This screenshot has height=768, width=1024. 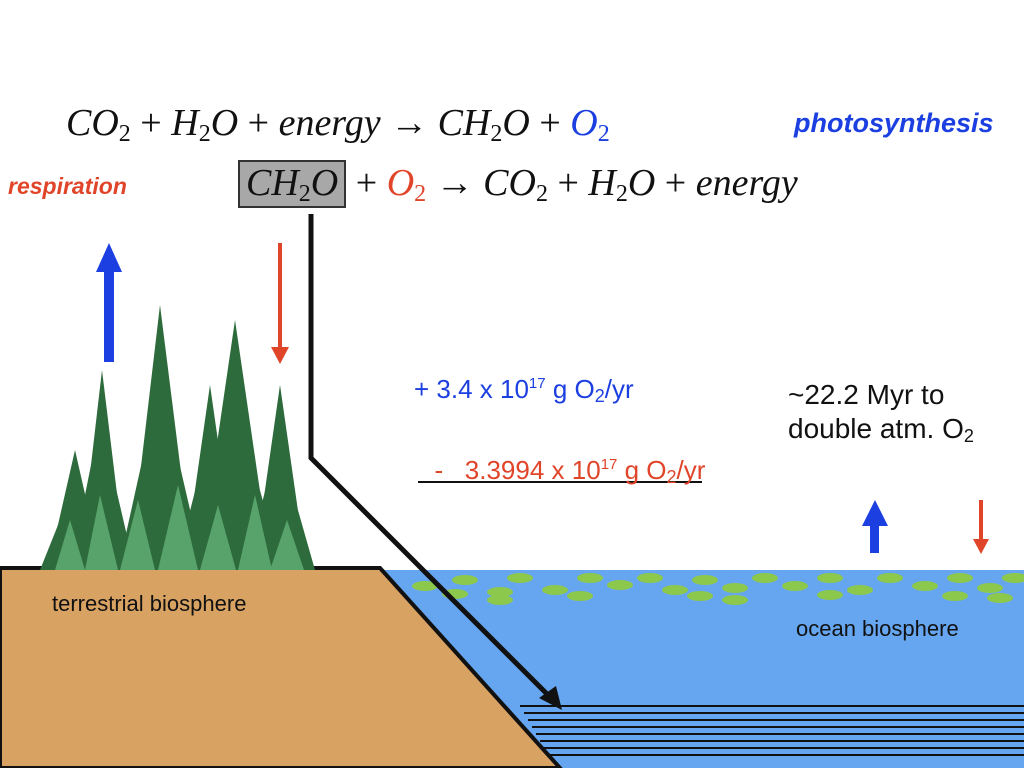 What do you see at coordinates (524, 390) in the screenshot?
I see `production-flux: + 3.4 x 1017 g O2/yr` at bounding box center [524, 390].